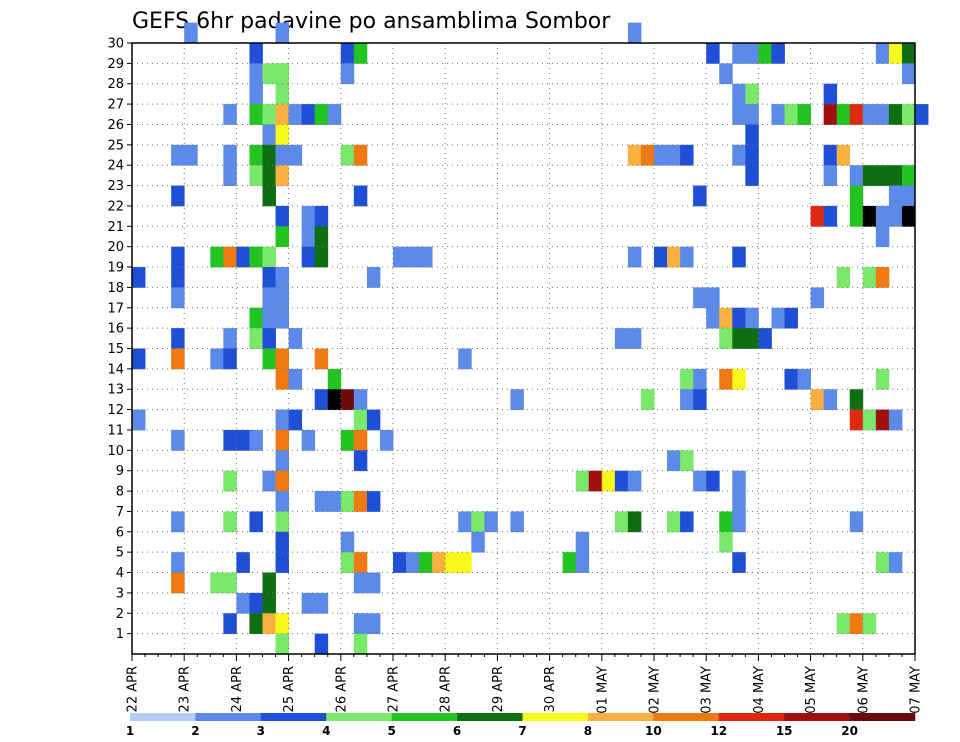  I want to click on x-tick-label: 07 MAY, so click(916, 690).